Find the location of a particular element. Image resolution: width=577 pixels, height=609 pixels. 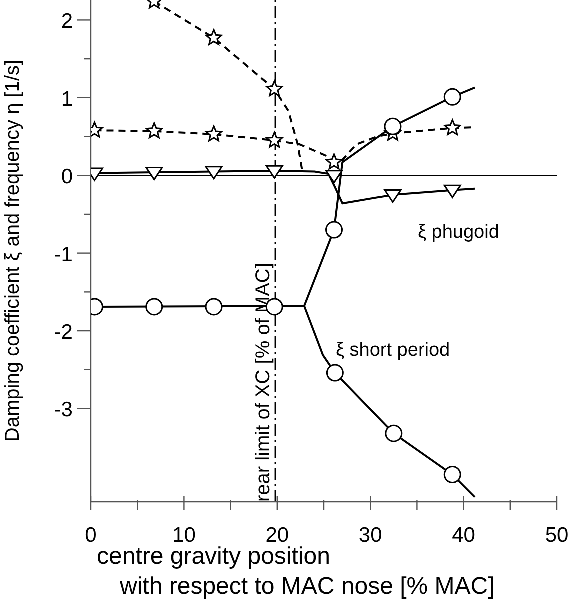

y-tick-label: -3 is located at coordinates (63, 410).